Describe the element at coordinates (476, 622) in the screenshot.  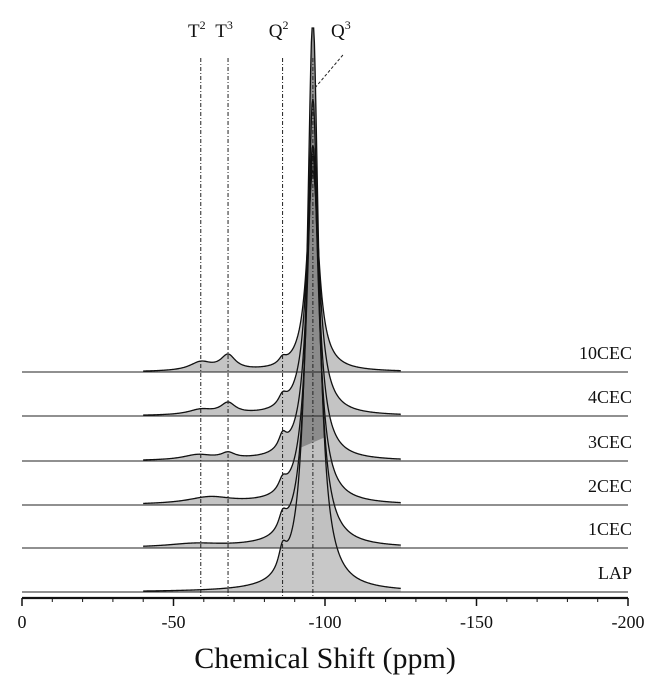
I see `x-tick-label: -150` at that location.